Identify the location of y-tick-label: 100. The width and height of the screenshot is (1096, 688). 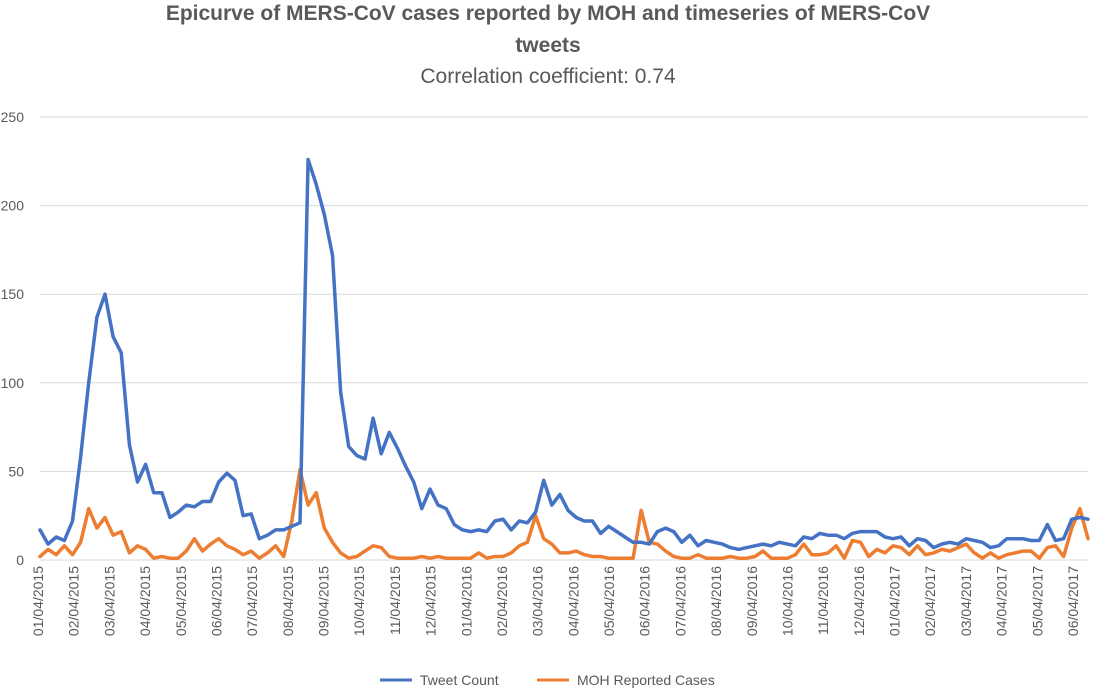
(13, 383).